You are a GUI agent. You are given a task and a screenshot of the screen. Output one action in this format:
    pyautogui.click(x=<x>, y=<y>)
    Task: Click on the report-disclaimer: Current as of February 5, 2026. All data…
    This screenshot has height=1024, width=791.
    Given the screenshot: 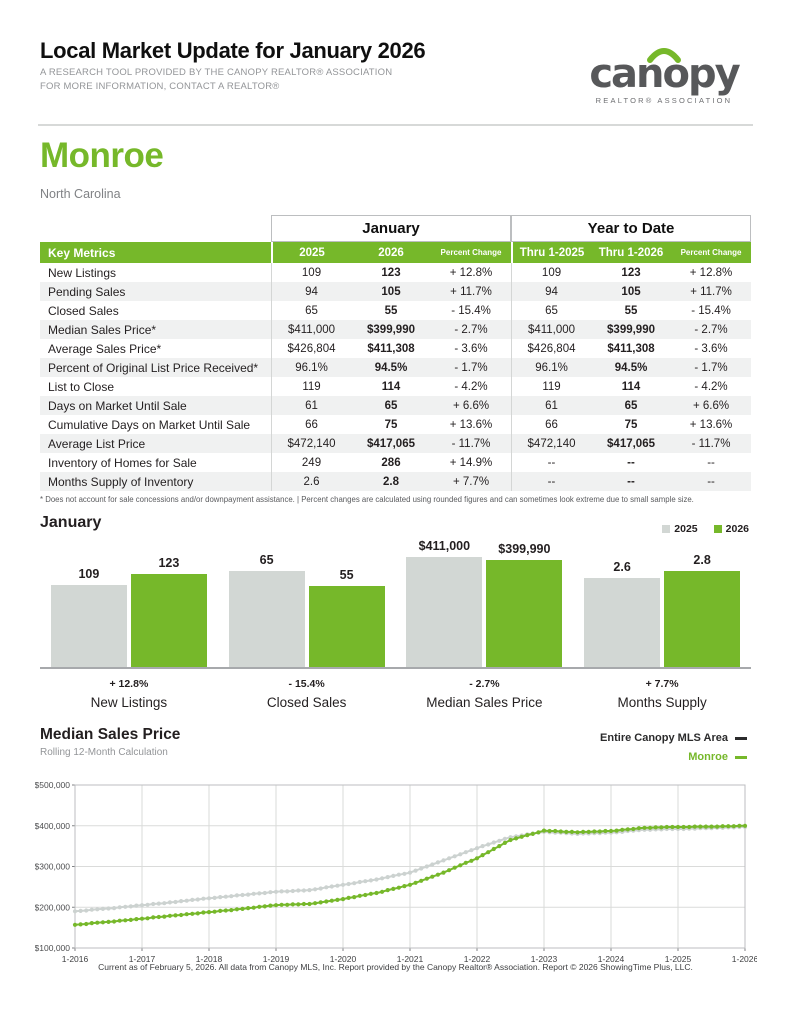 What is the action you would take?
    pyautogui.click(x=395, y=967)
    